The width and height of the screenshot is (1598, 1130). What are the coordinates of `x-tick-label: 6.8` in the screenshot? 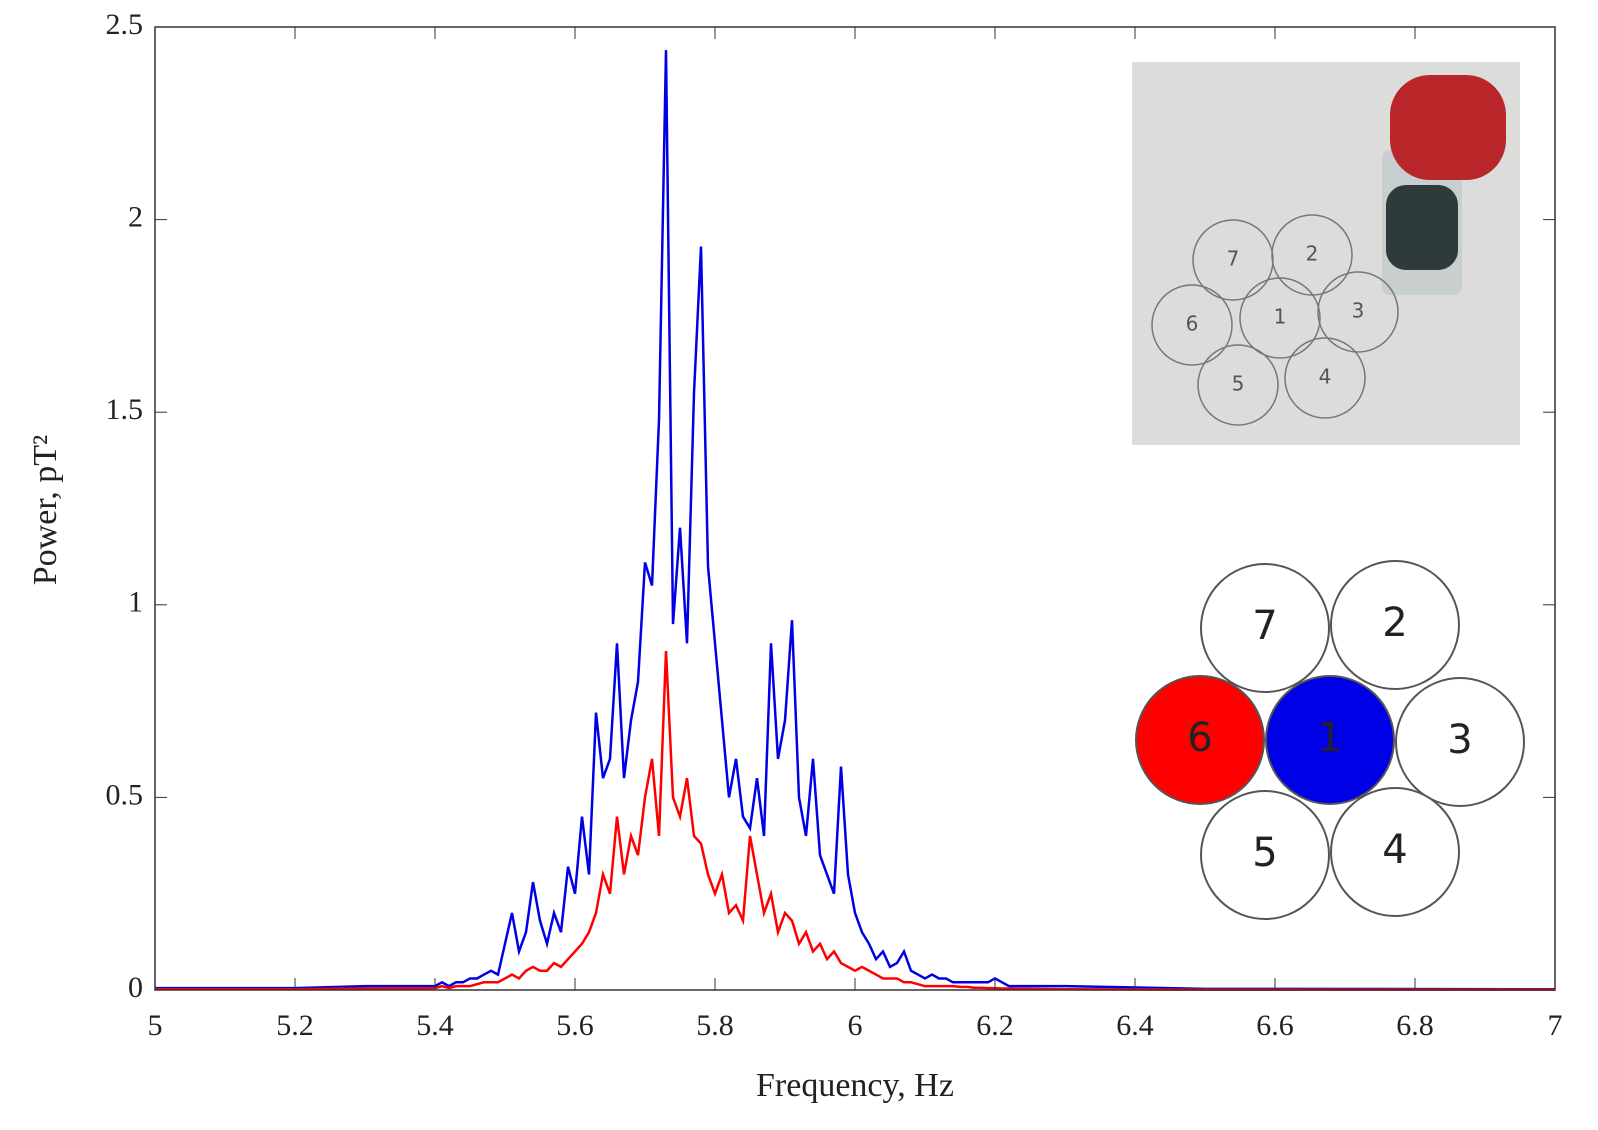 It's located at (1415, 1025).